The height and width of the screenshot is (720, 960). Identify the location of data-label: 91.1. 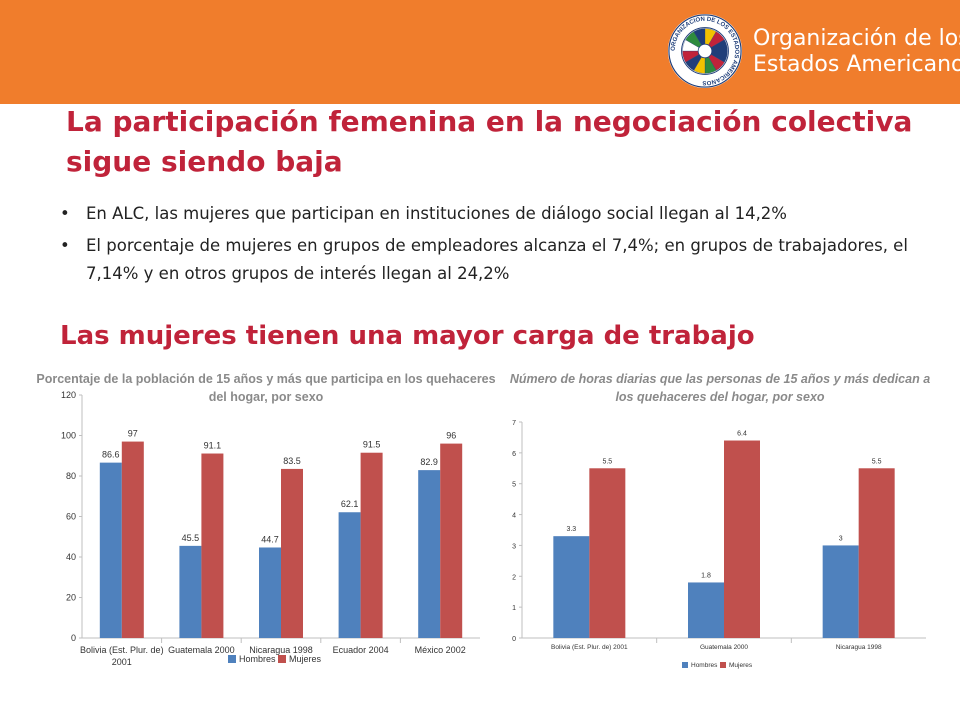
(213, 446).